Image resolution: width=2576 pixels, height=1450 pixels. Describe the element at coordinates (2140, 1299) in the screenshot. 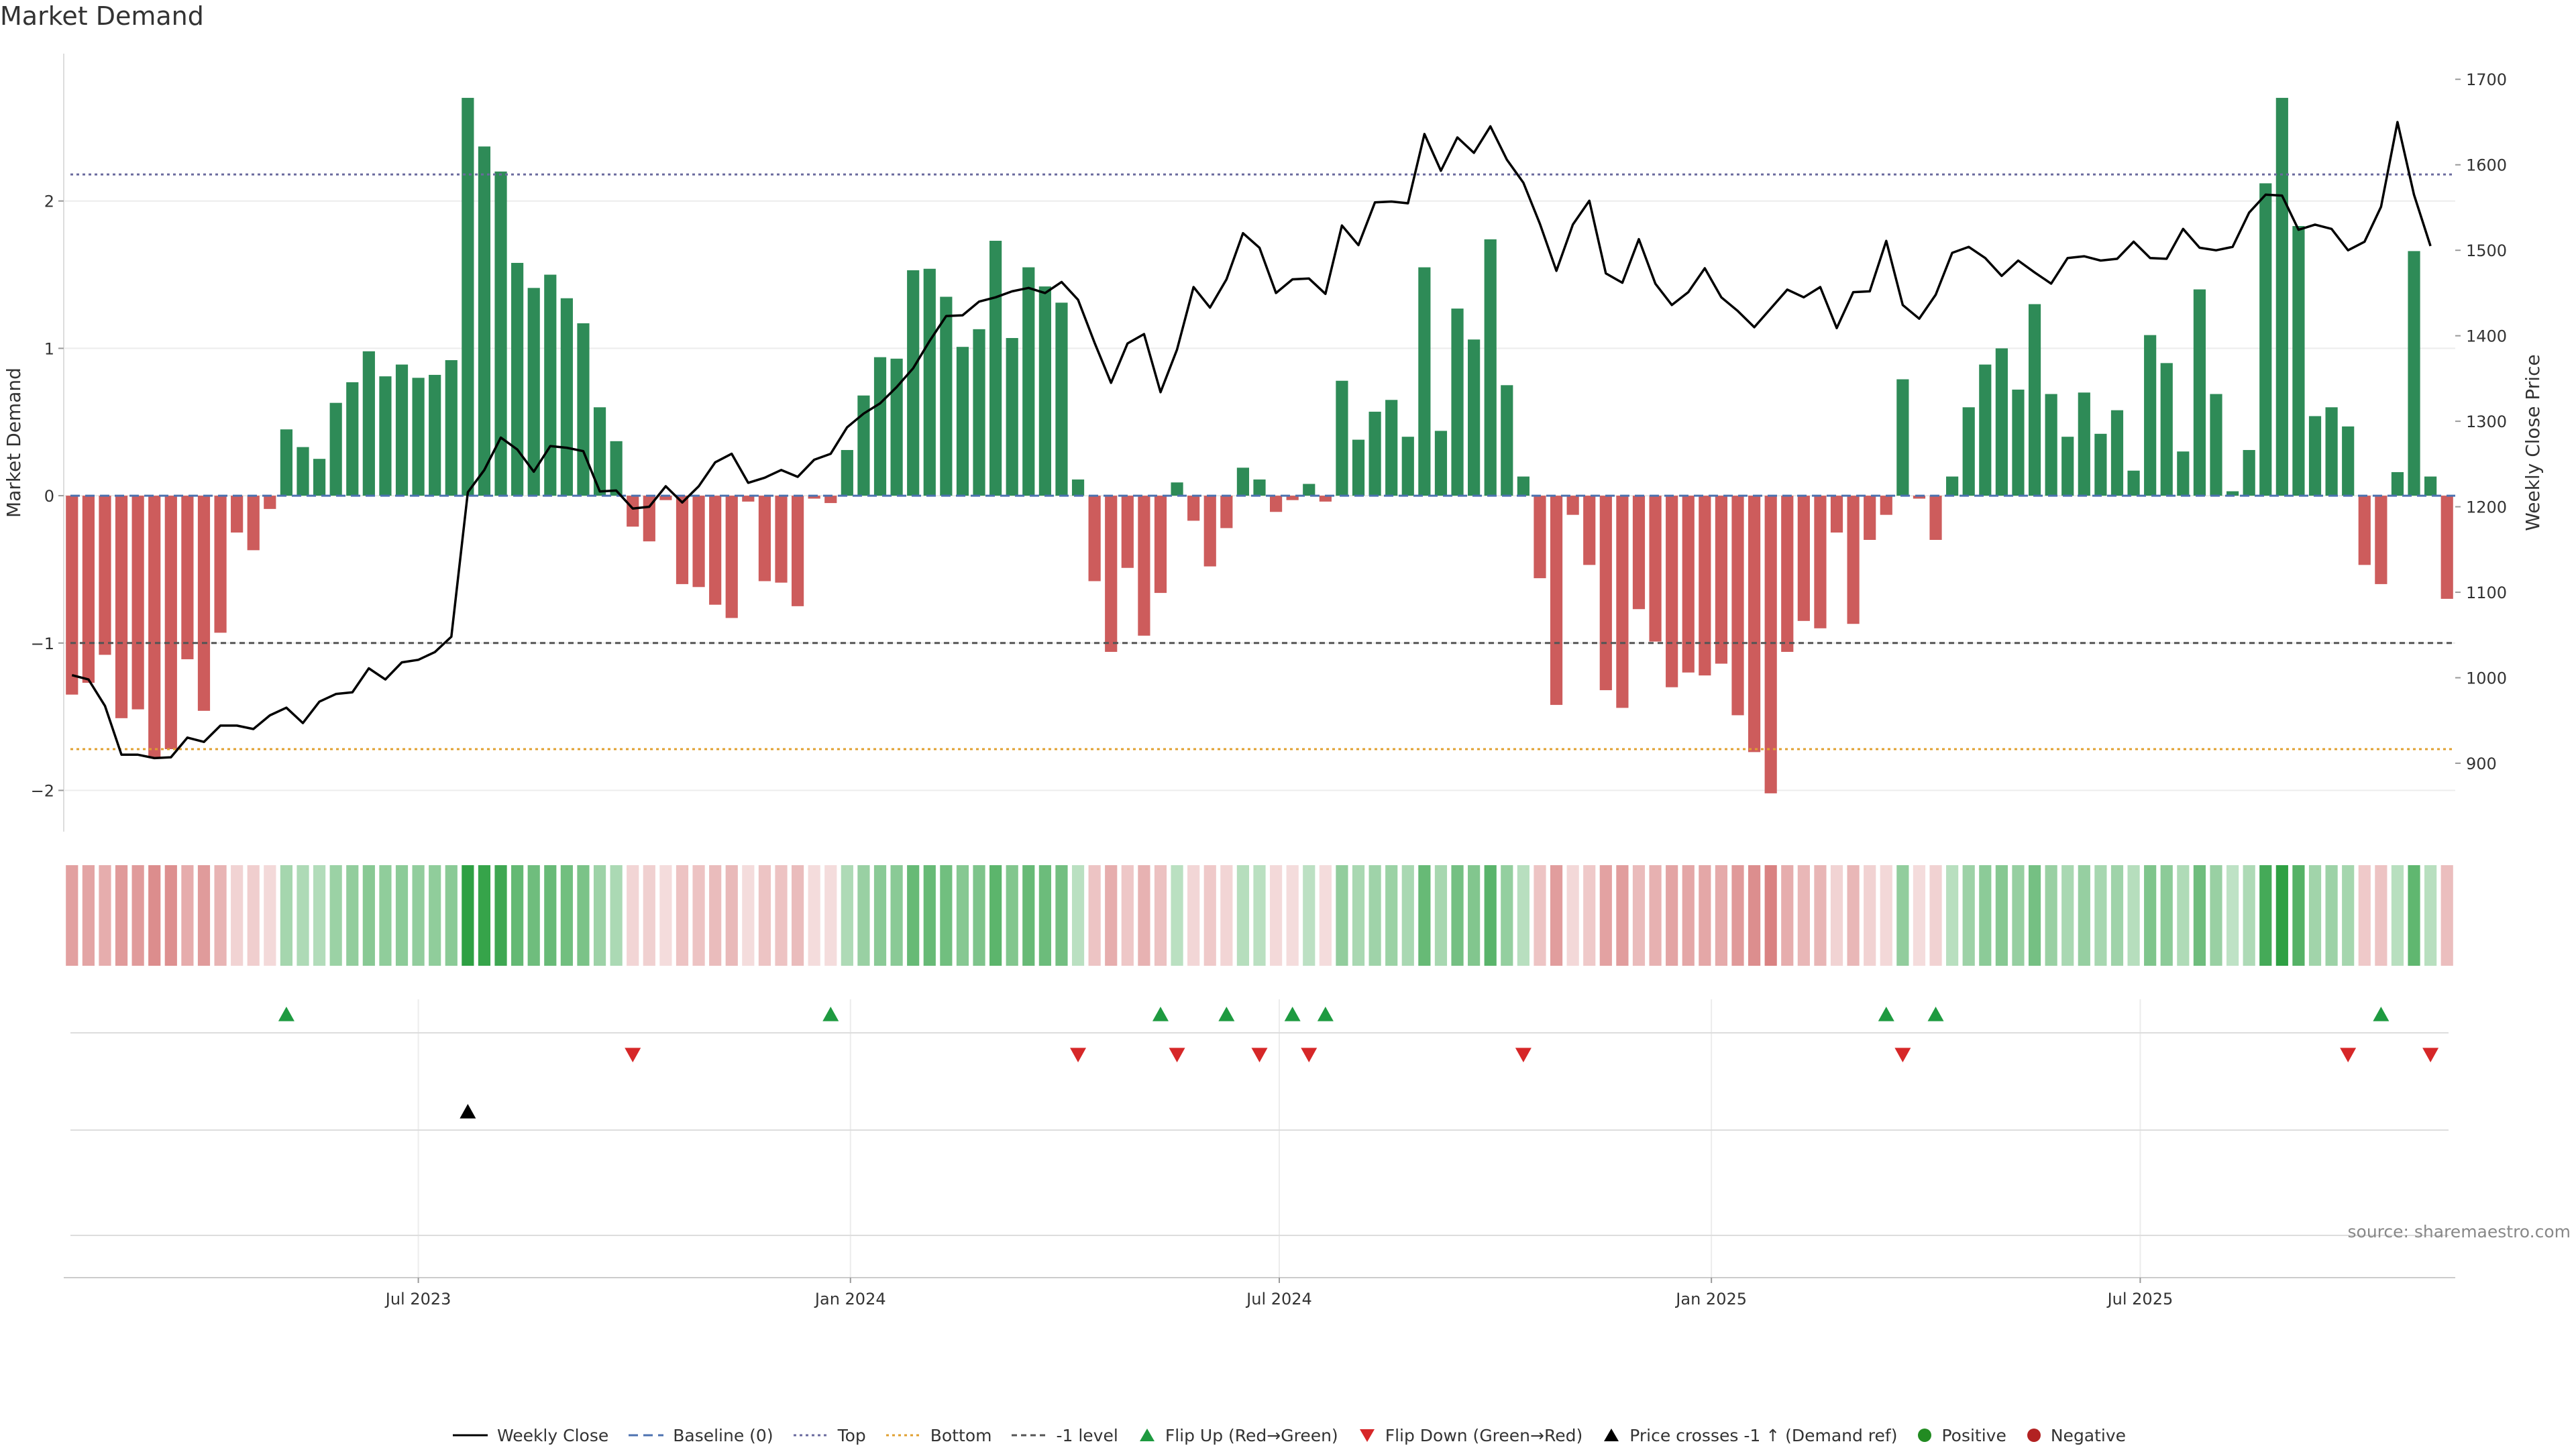

I see `x-tick-label: Jul 2025` at that location.